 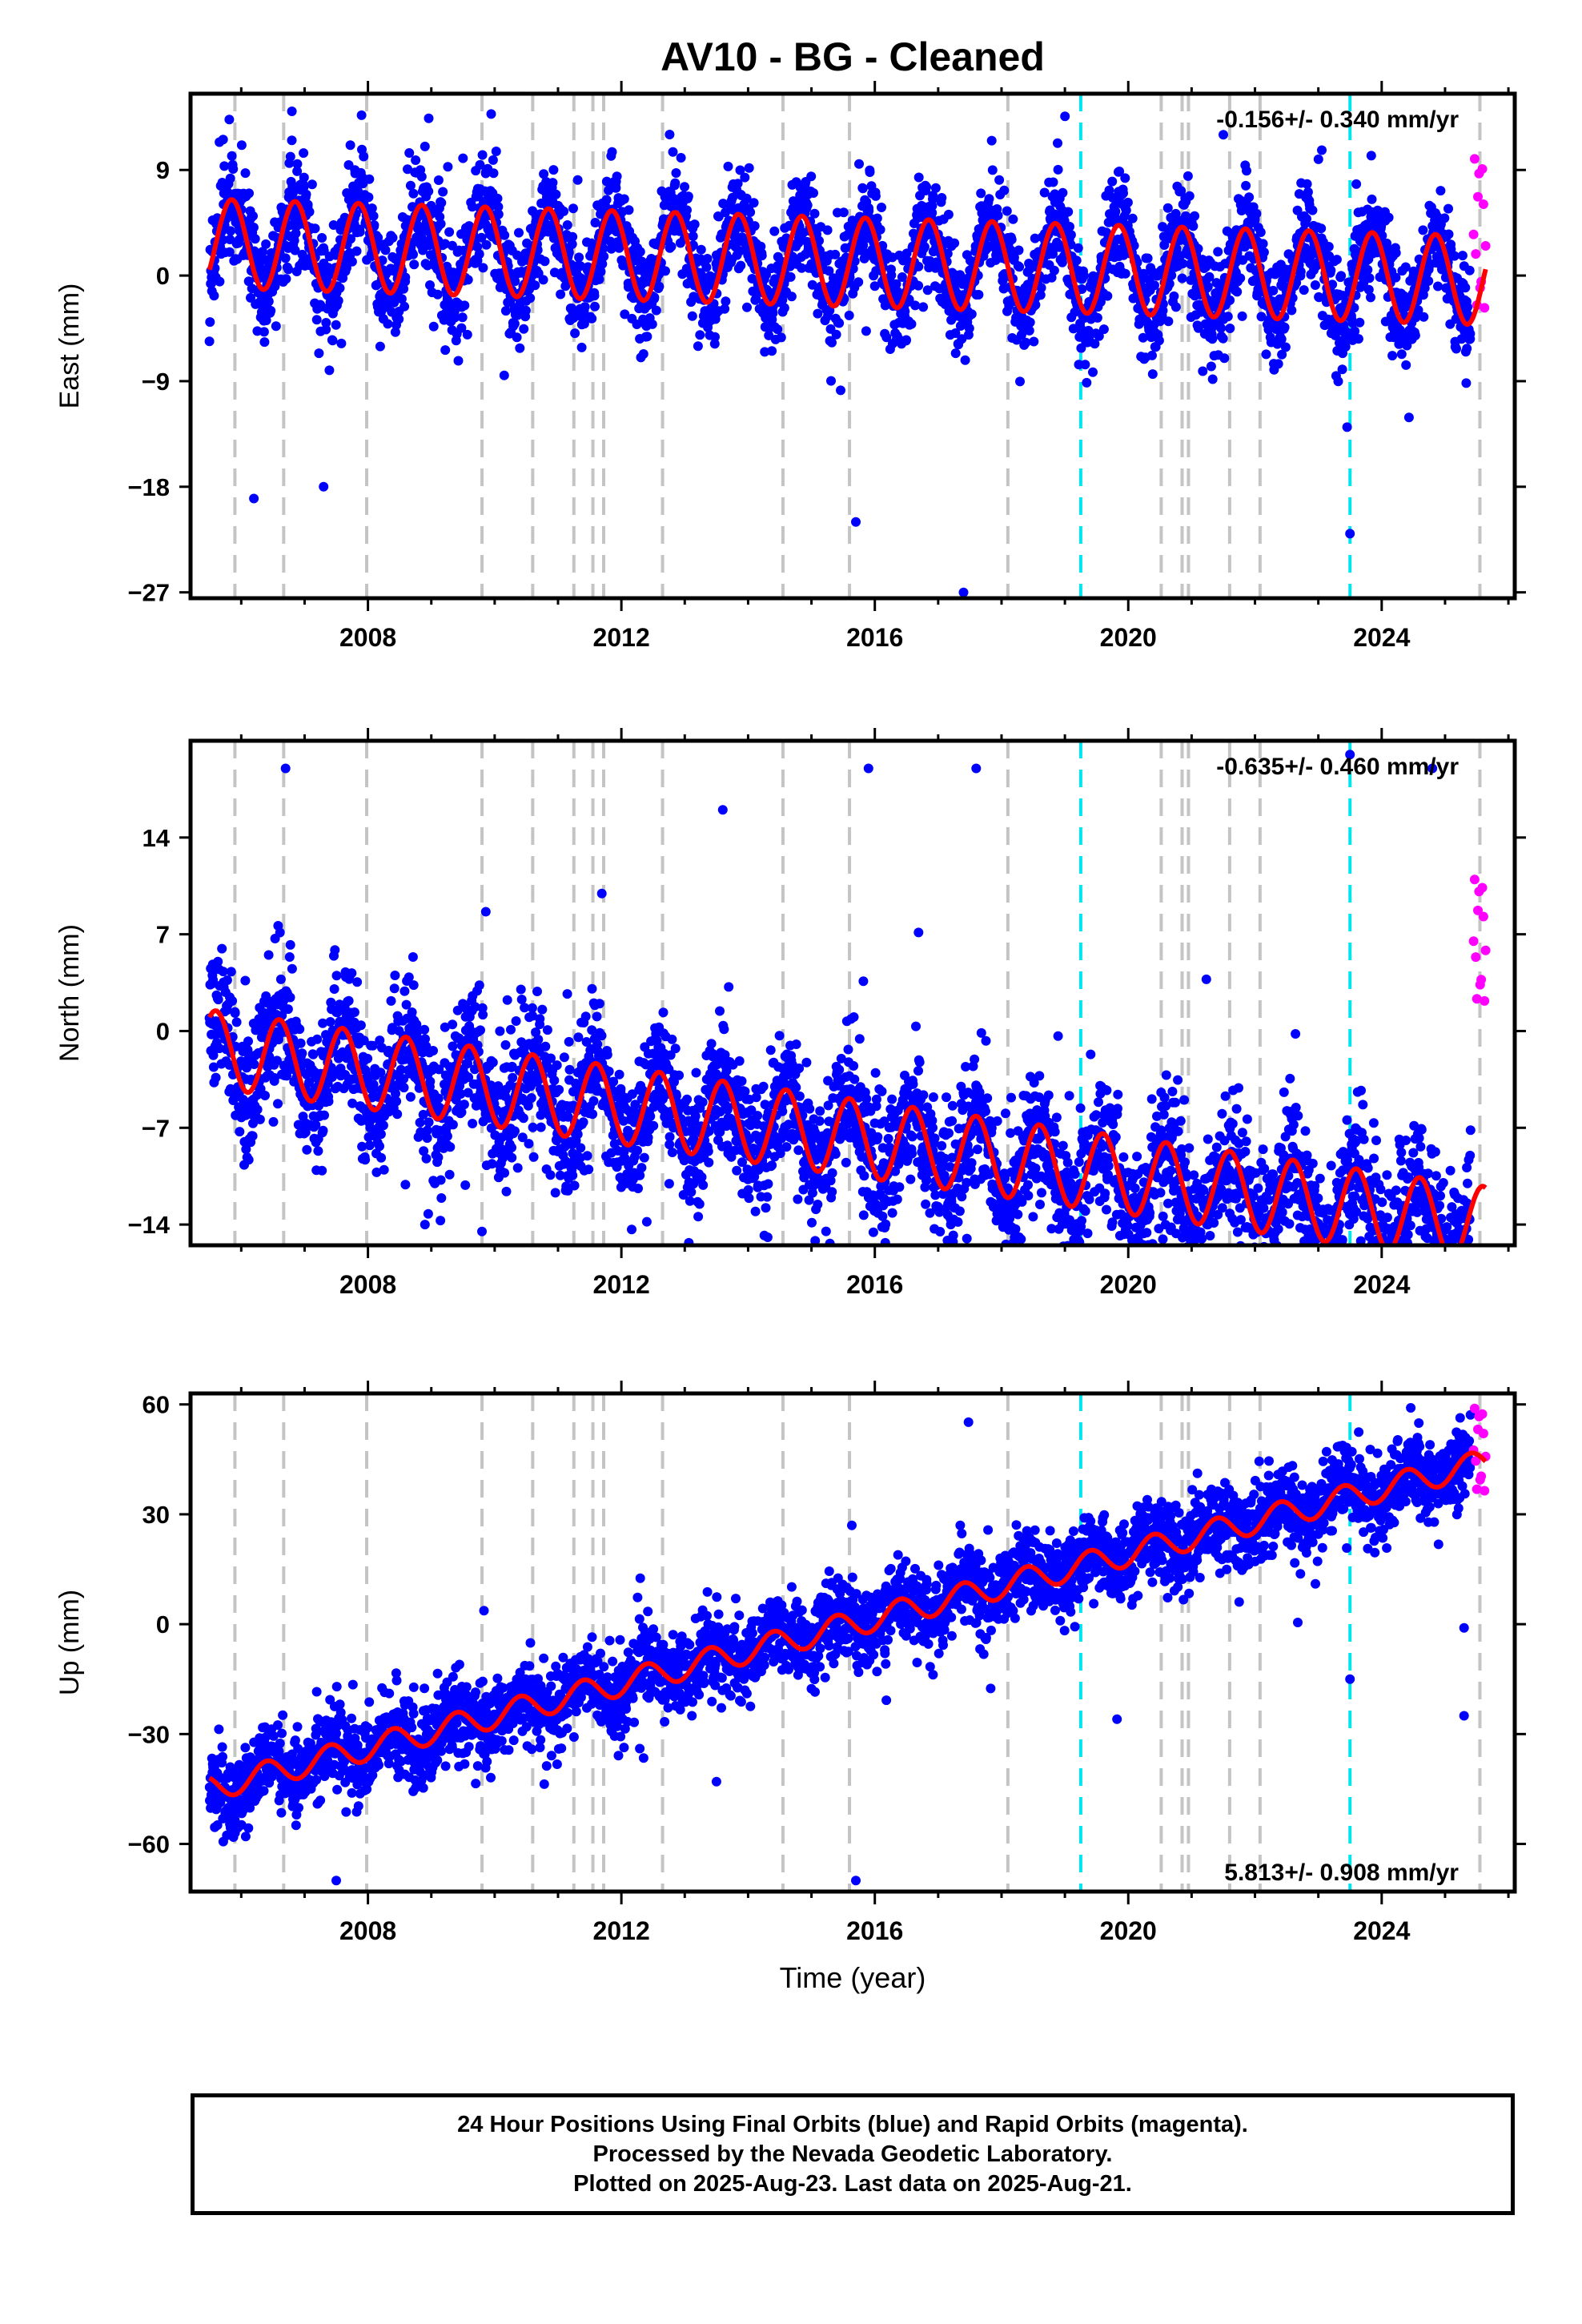 I want to click on rate-annotation-east: -0.156+/- 0.340 mm/yr, so click(x=1337, y=120).